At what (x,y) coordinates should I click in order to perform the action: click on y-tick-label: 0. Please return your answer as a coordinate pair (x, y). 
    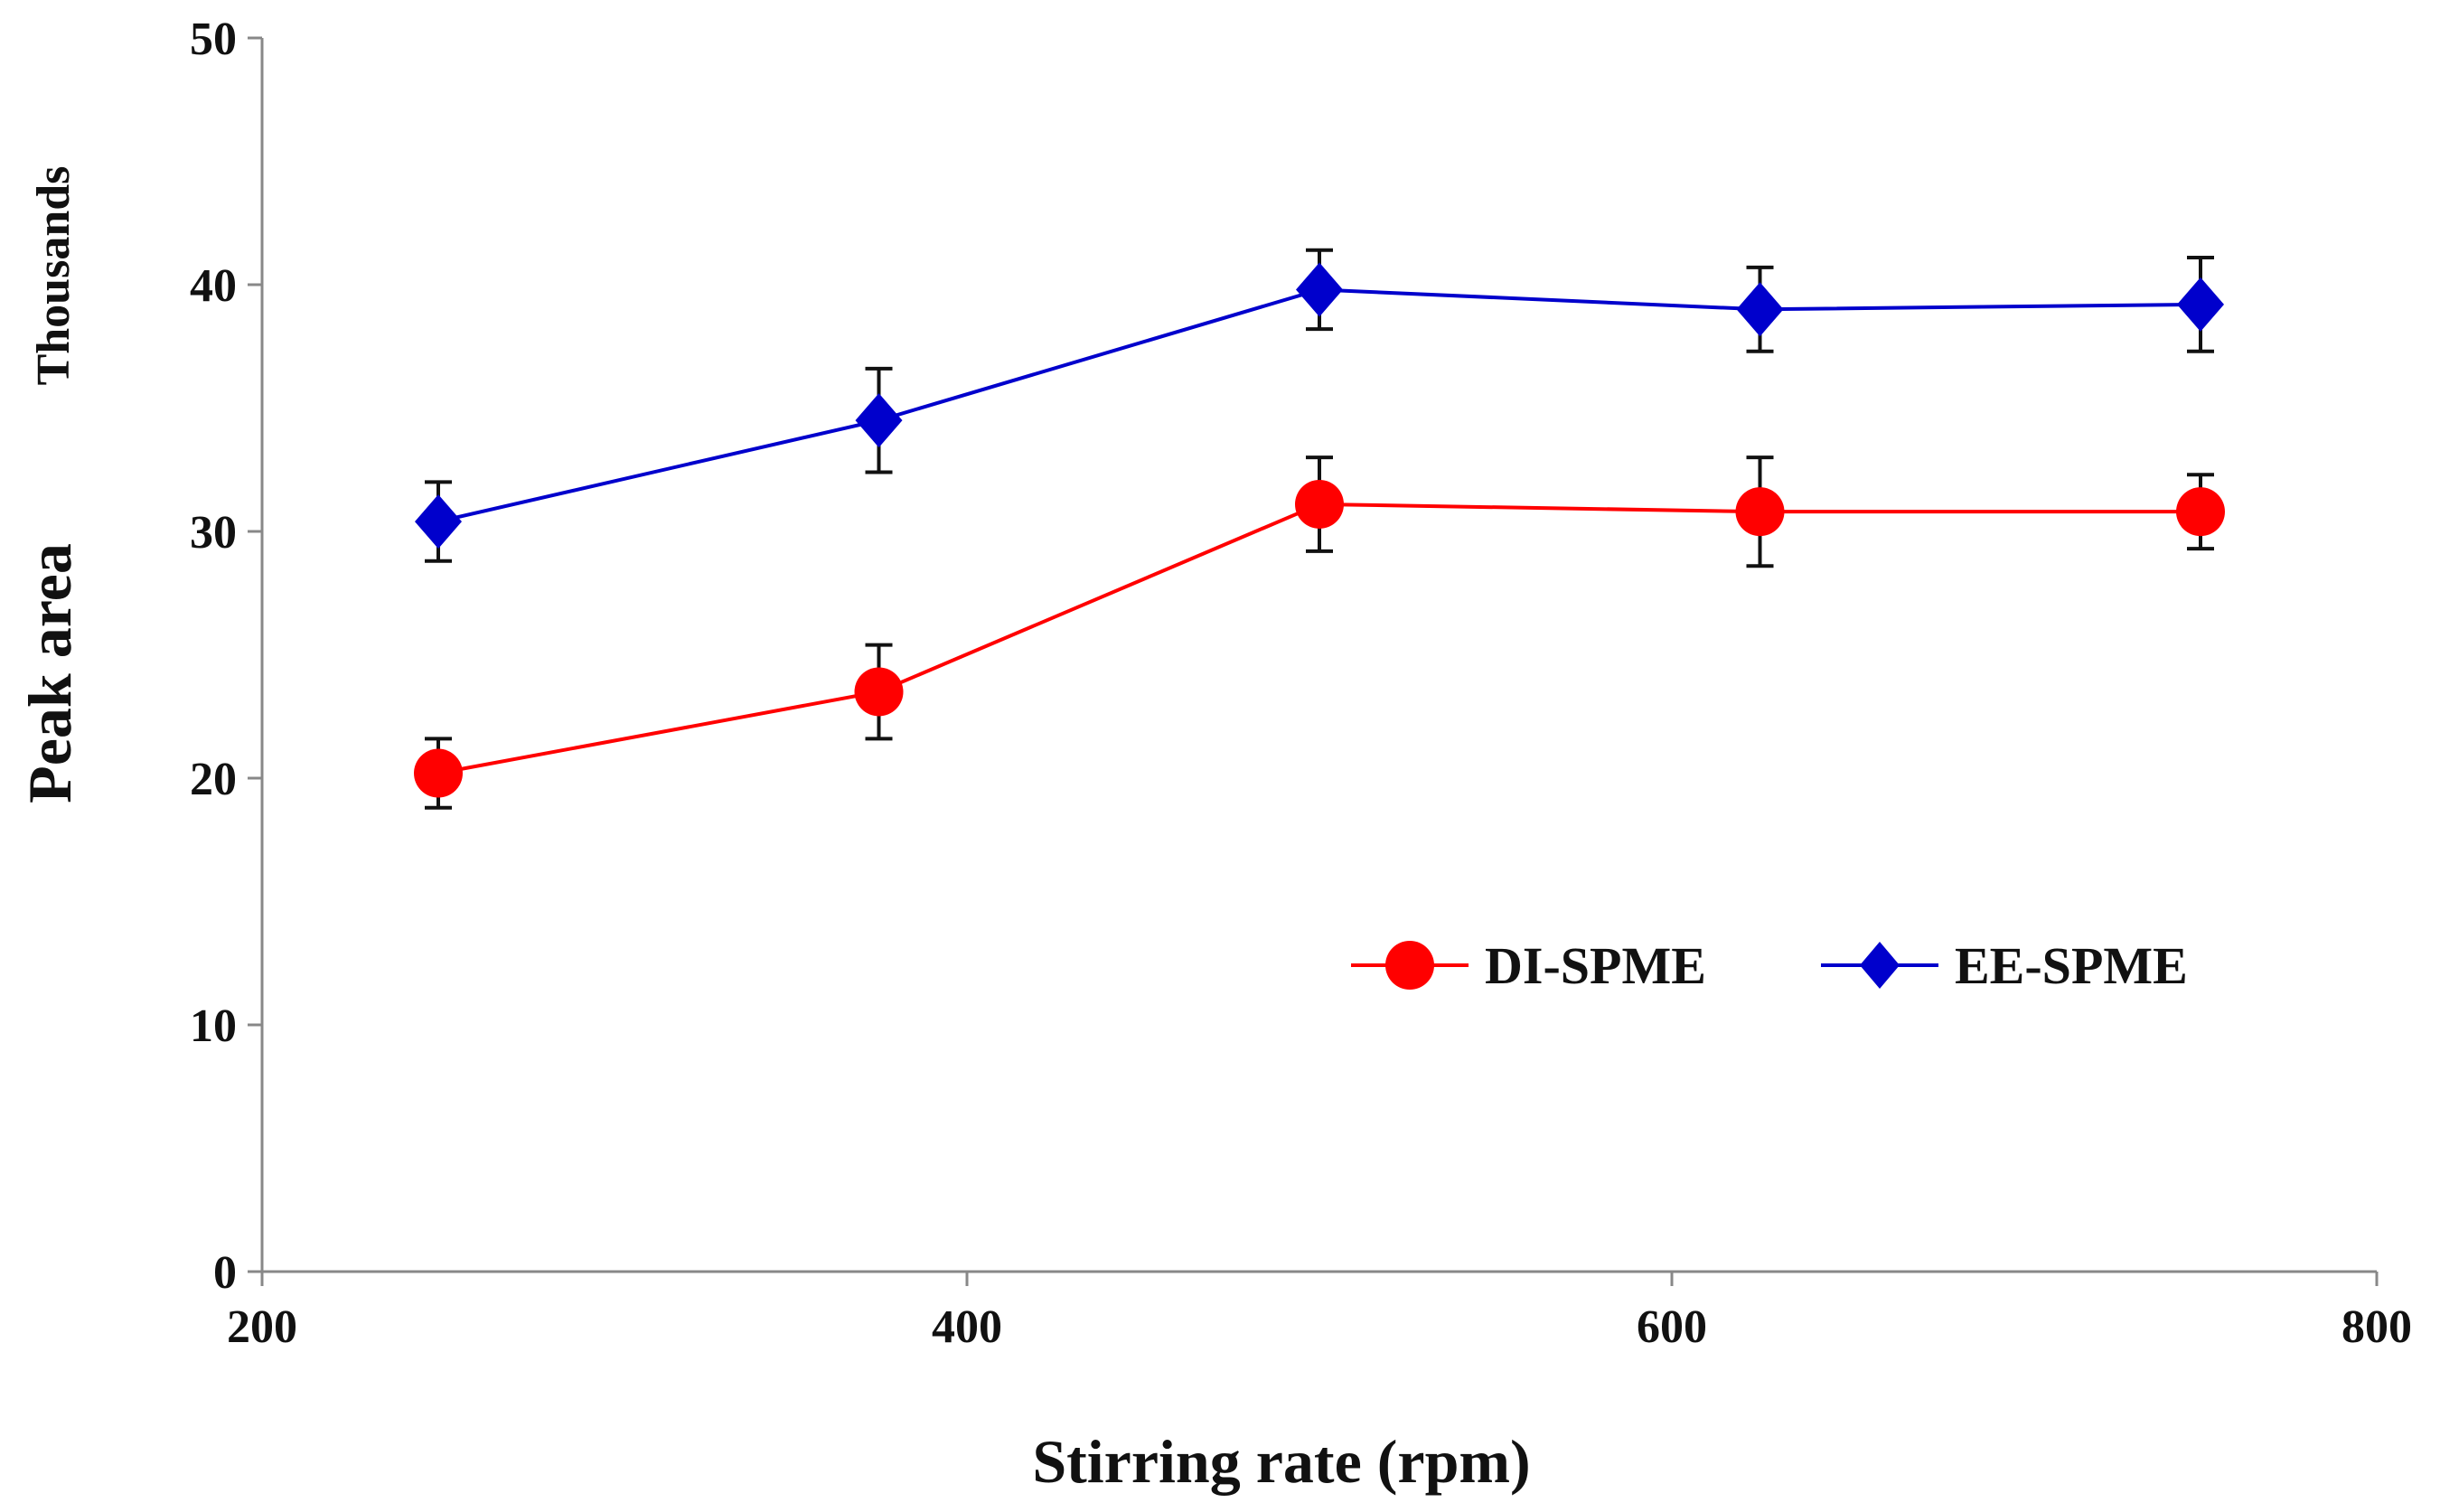
    Looking at the image, I should click on (225, 1273).